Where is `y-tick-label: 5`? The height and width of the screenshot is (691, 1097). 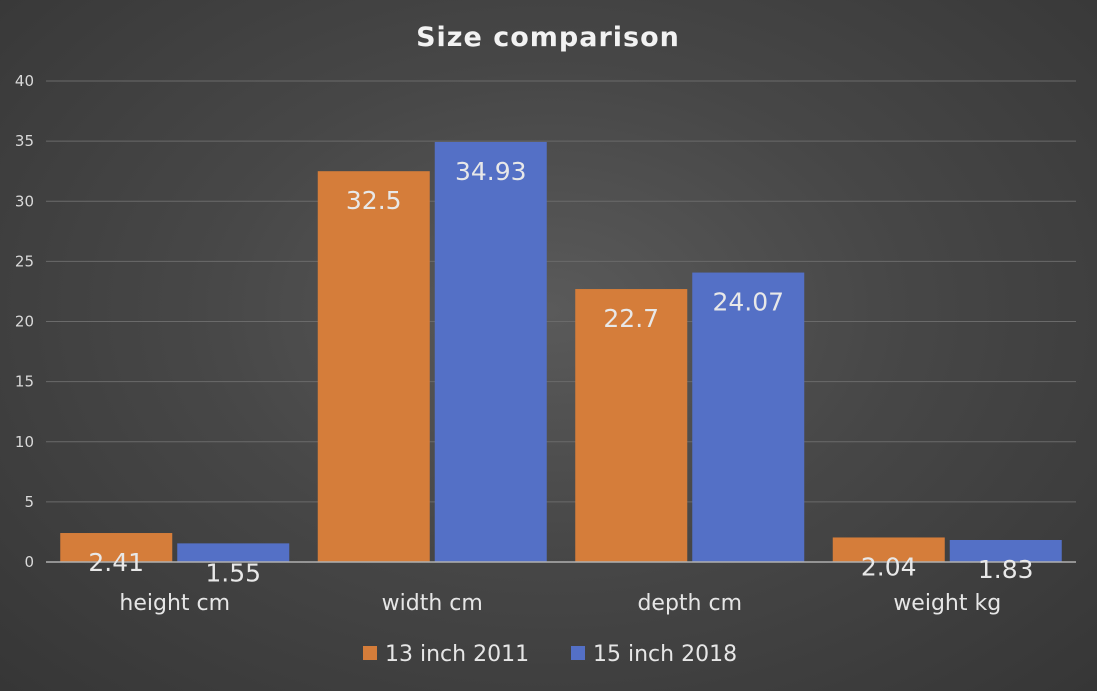 y-tick-label: 5 is located at coordinates (29, 502).